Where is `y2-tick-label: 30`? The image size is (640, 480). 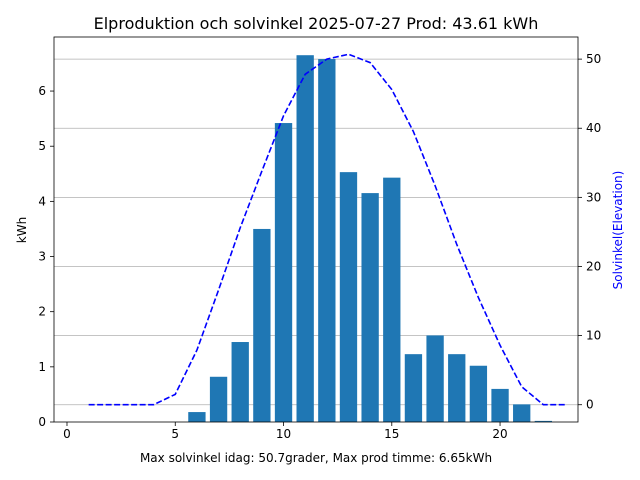 y2-tick-label: 30 is located at coordinates (593, 197).